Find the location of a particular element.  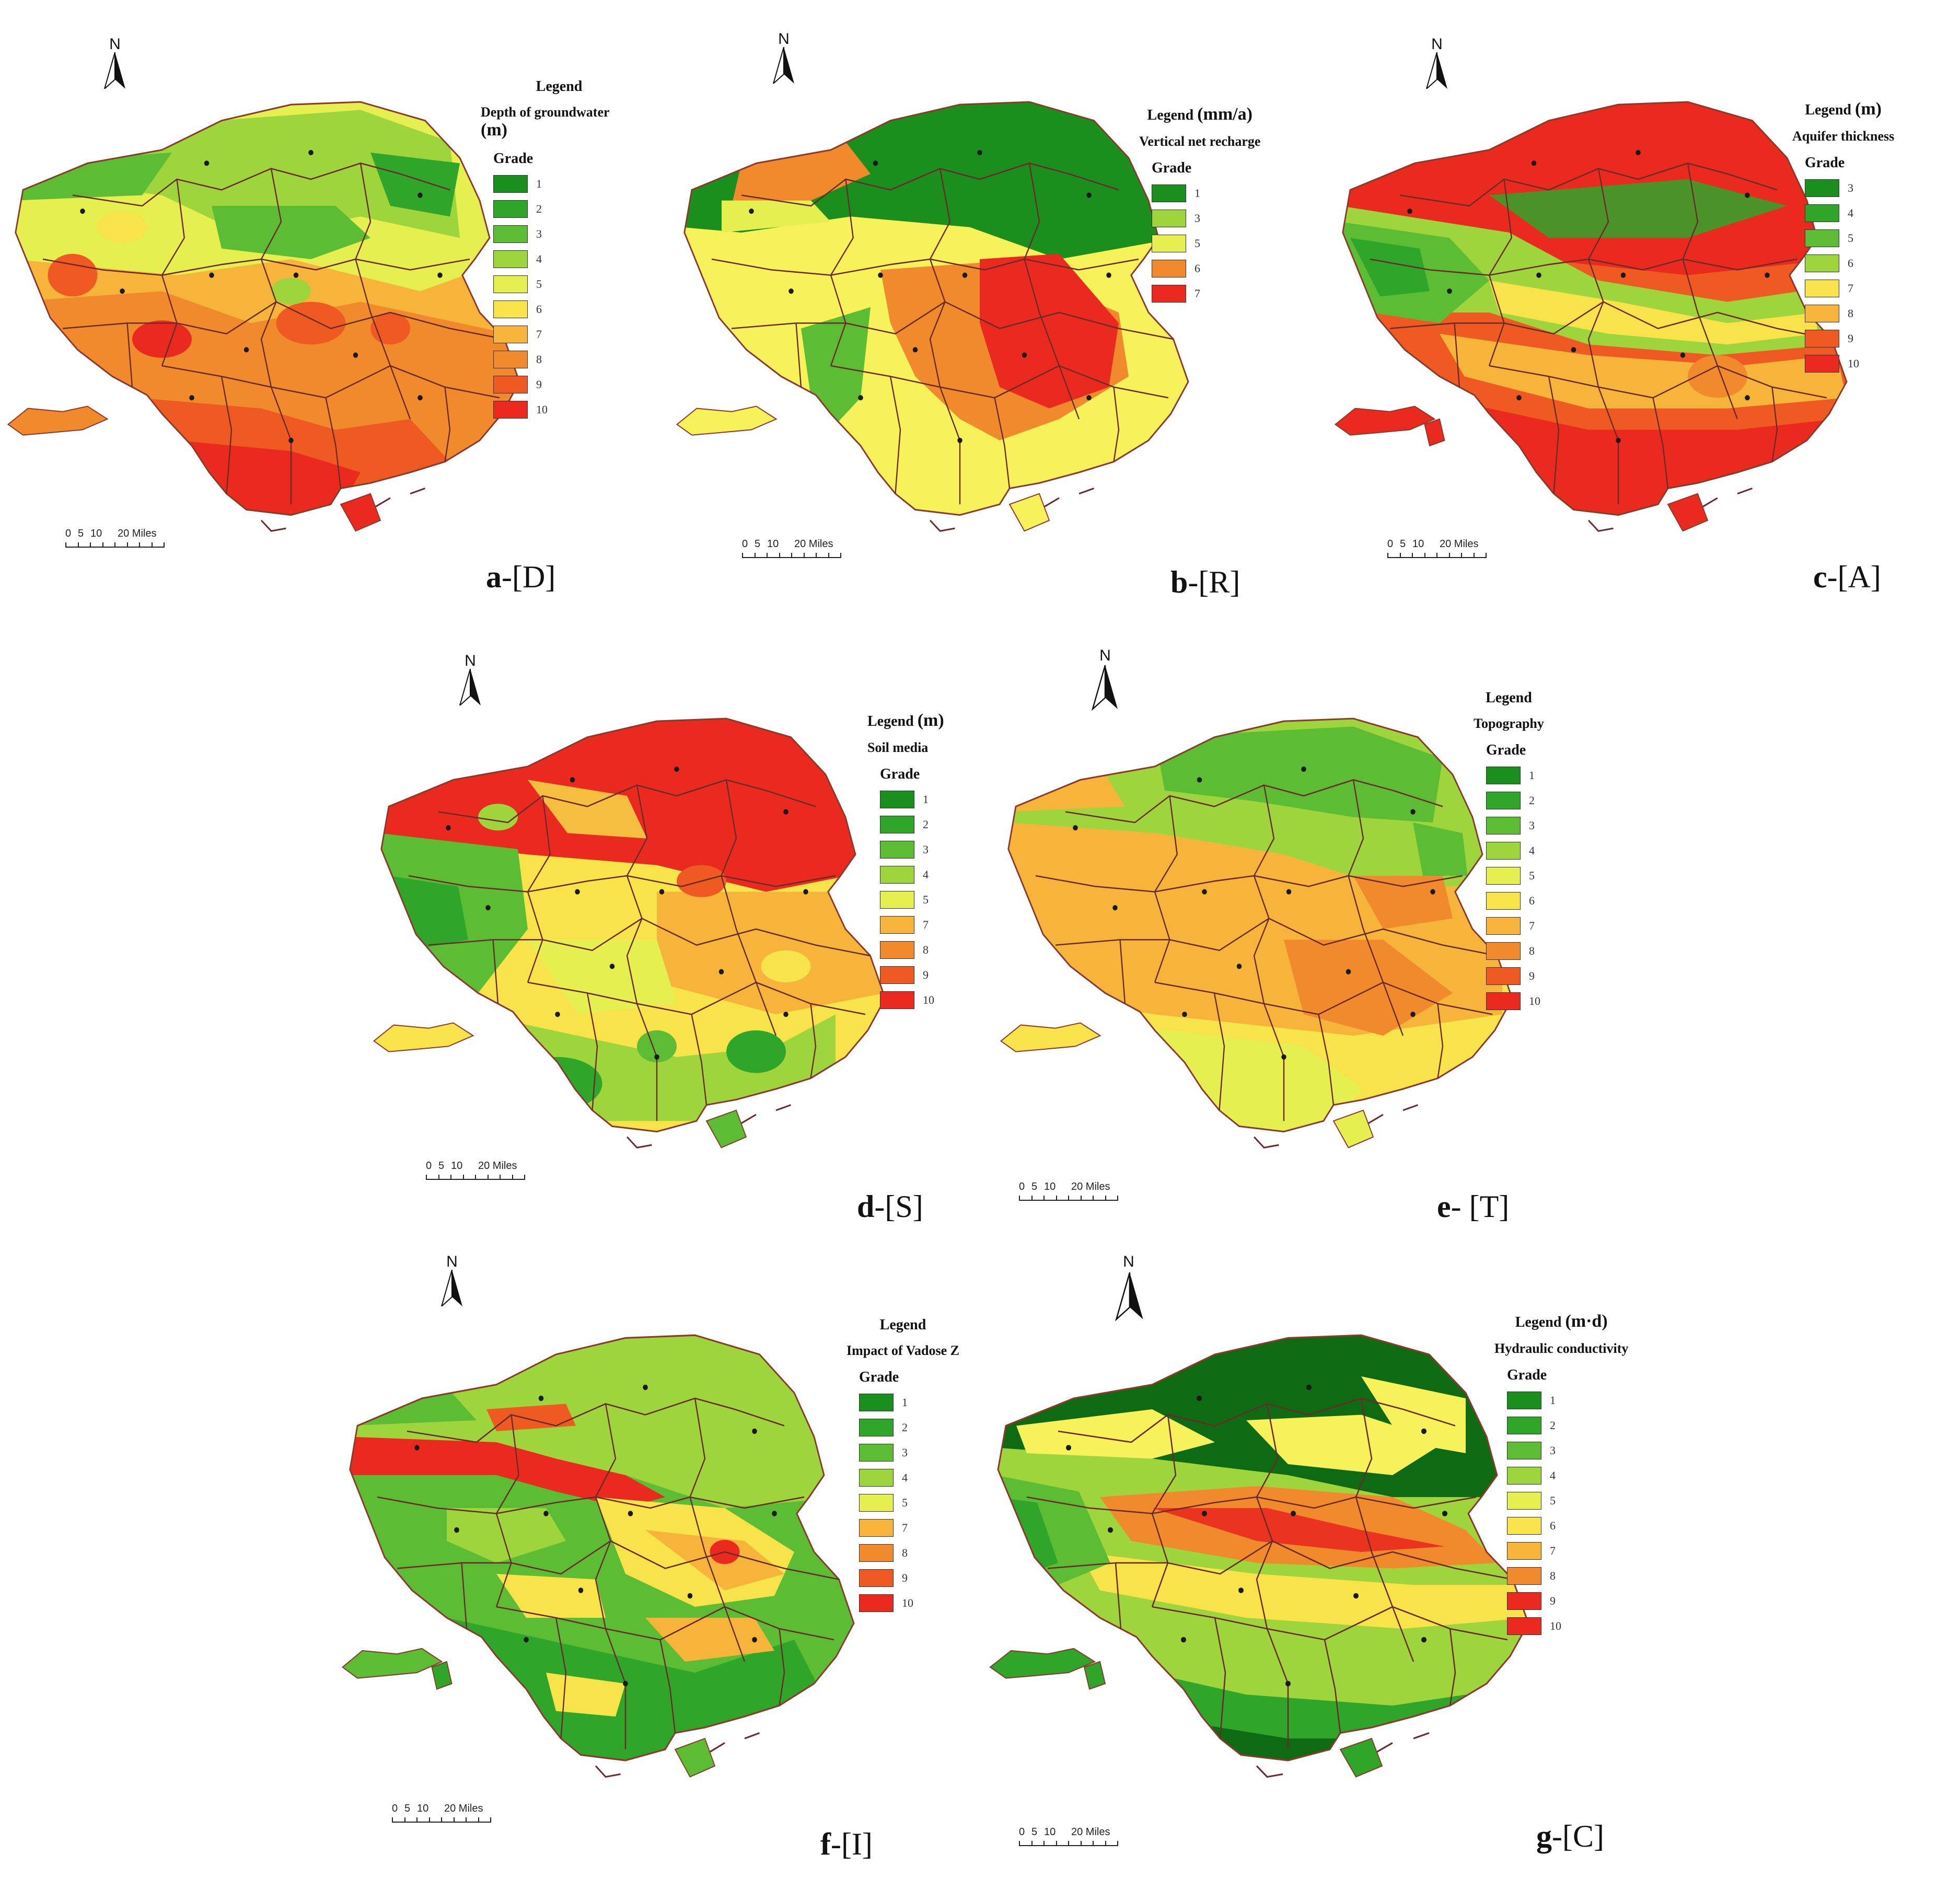

legend-grade-value: 7 is located at coordinates (926, 925).